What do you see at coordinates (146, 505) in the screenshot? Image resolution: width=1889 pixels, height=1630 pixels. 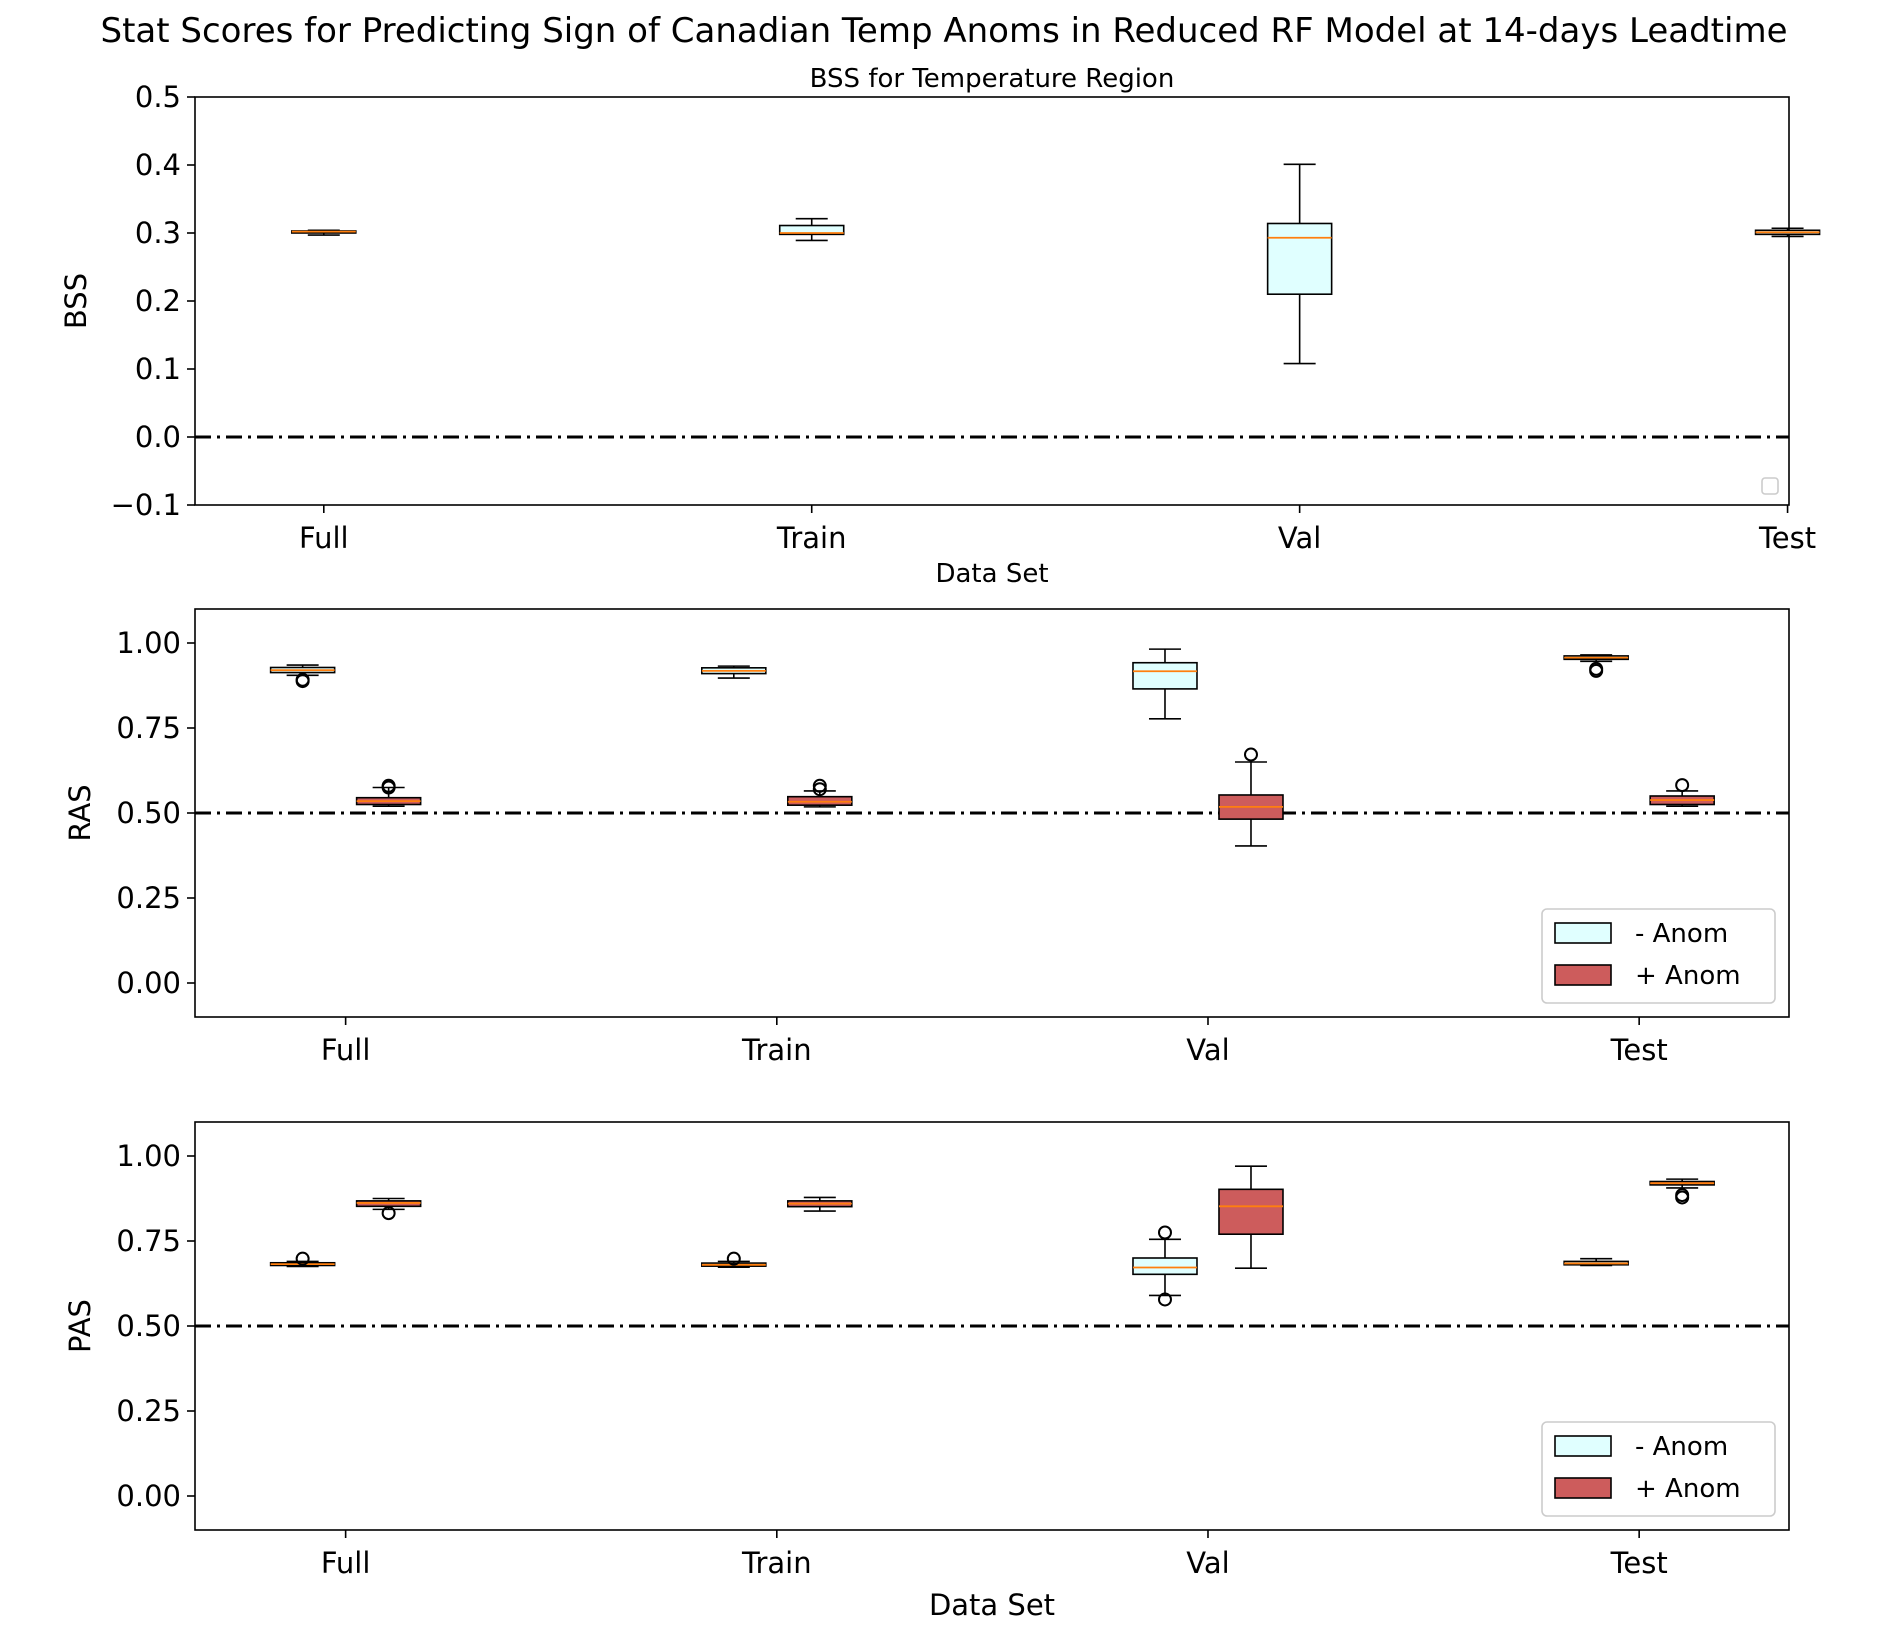 I see `y-tick-label: −0.1` at bounding box center [146, 505].